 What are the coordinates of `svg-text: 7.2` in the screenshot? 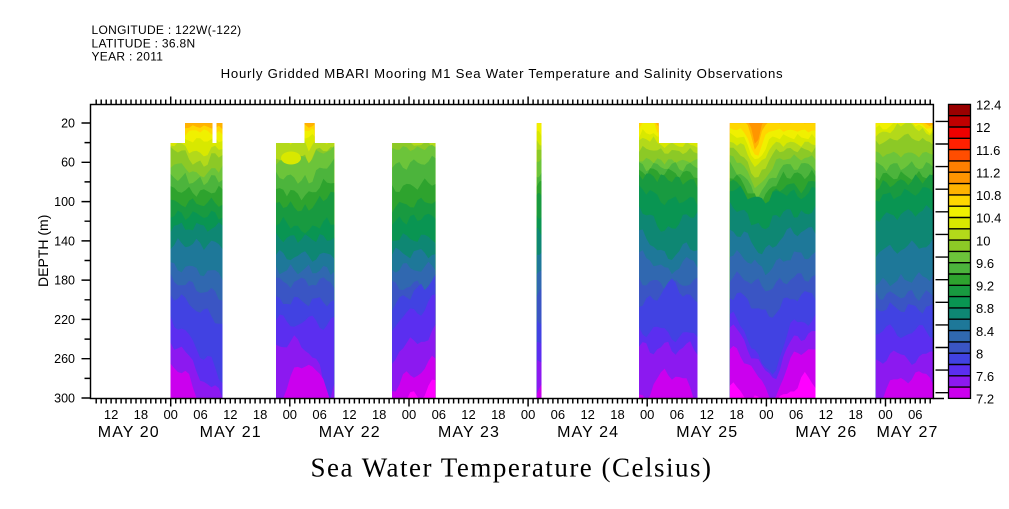 It's located at (985, 399).